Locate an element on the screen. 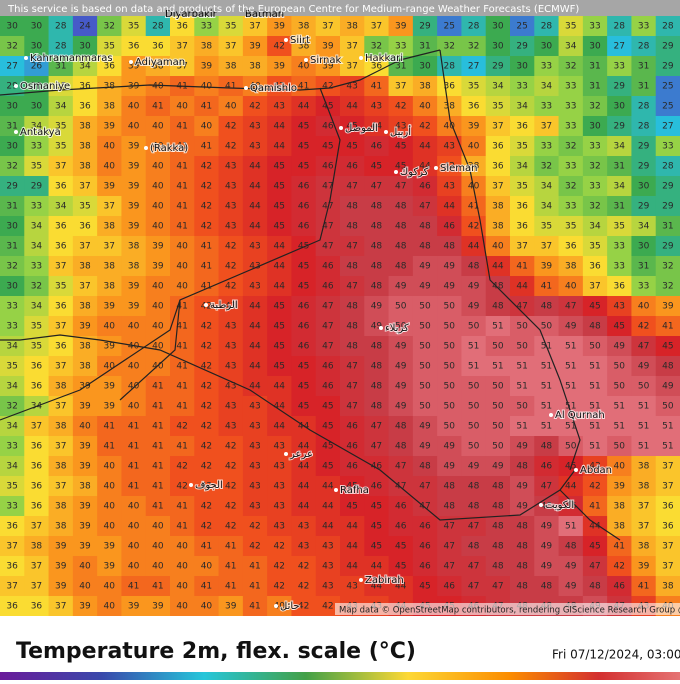 This screenshot has height=684, width=680. temp-value: 29 is located at coordinates (37, 187).